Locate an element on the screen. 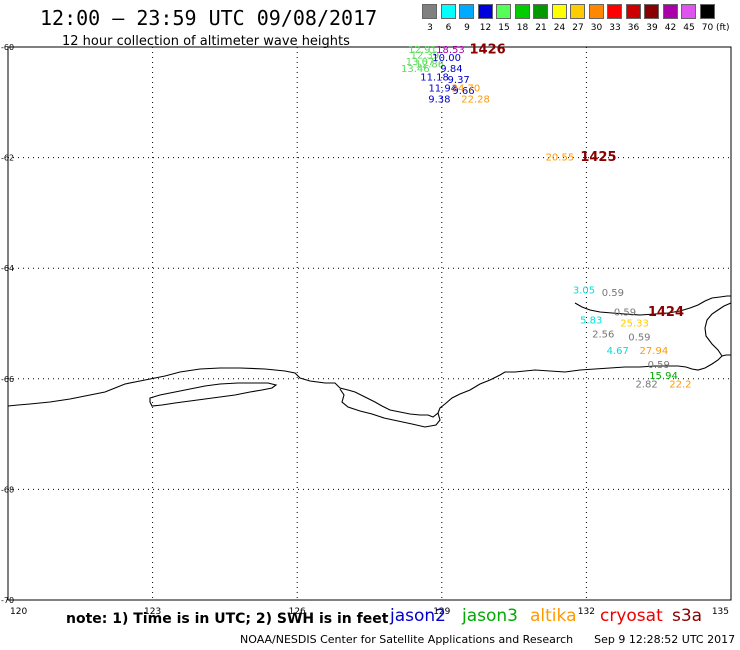 The image size is (740, 650). wave-height-label: 3.05 is located at coordinates (584, 290).